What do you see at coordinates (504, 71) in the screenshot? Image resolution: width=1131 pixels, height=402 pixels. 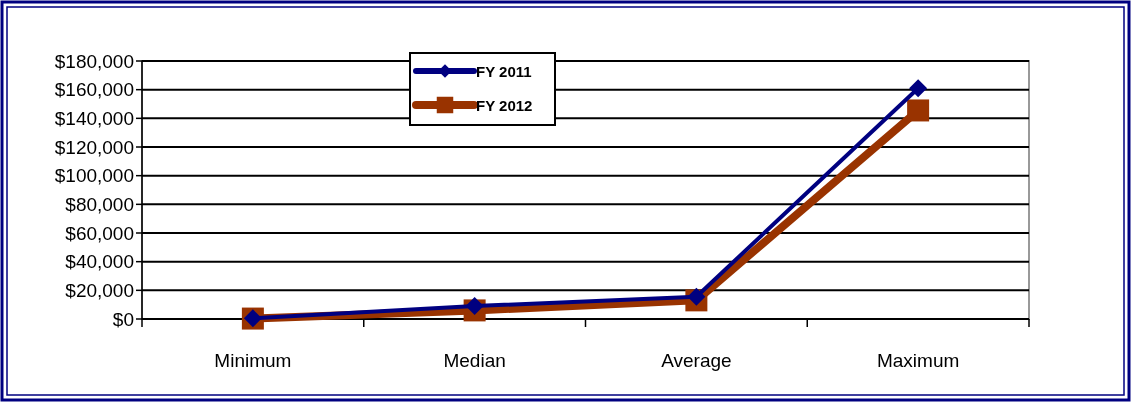 I see `legend-label: FY 2011` at bounding box center [504, 71].